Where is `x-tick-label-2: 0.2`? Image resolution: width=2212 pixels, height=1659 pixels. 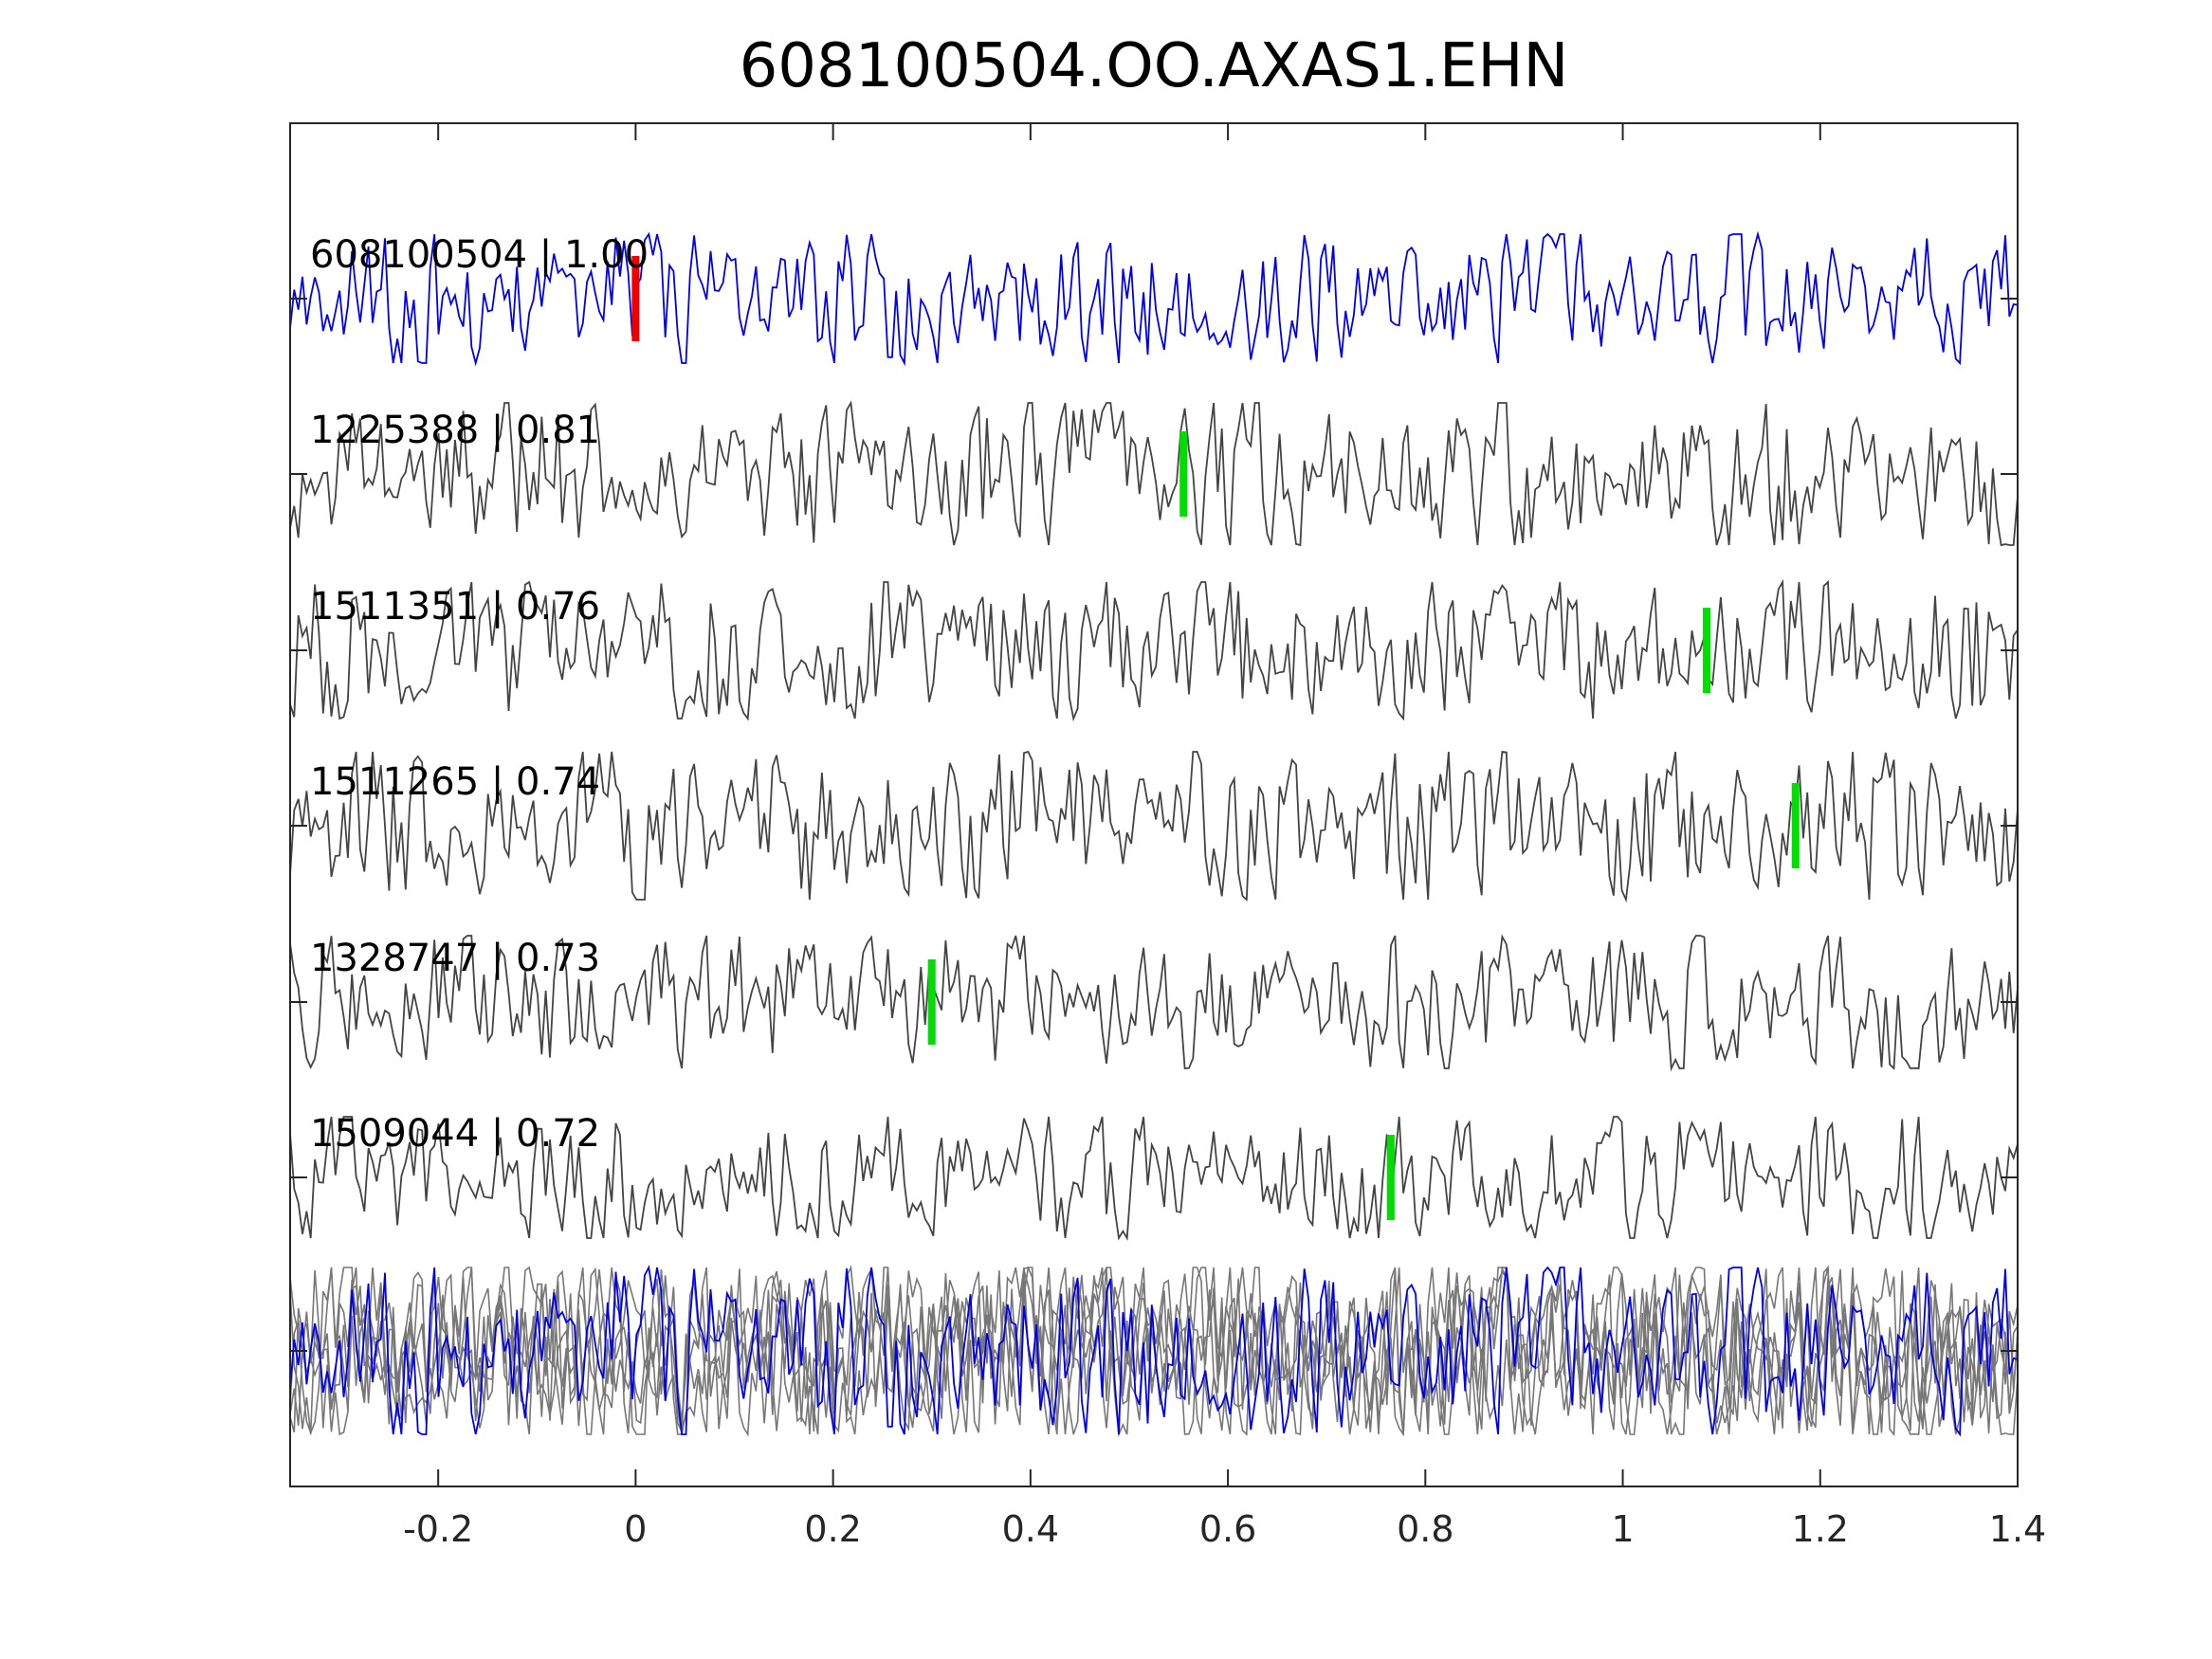
x-tick-label-2: 0.2 is located at coordinates (832, 1529).